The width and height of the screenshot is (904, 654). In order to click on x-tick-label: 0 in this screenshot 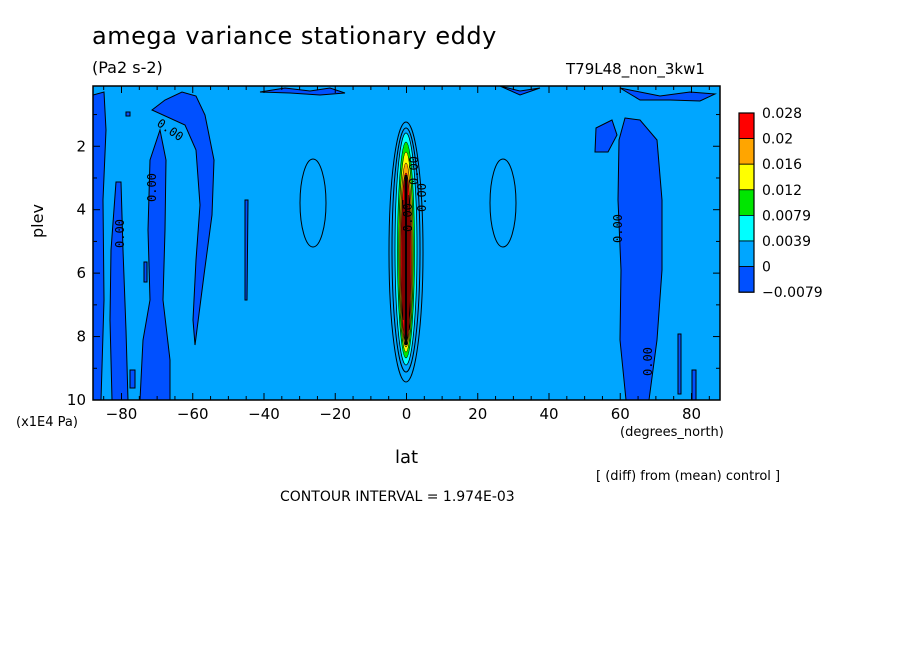, I will do `click(407, 414)`.